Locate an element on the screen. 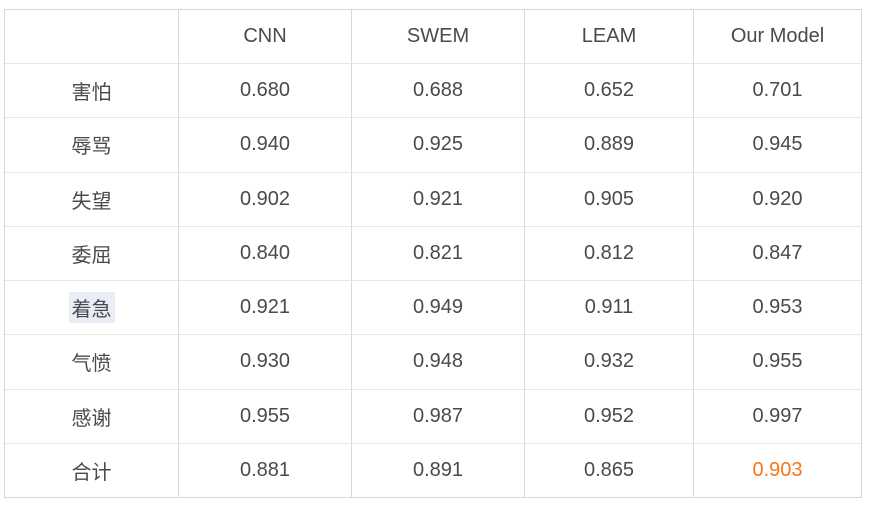 The height and width of the screenshot is (506, 869). row-label: 着急 is located at coordinates (91, 307).